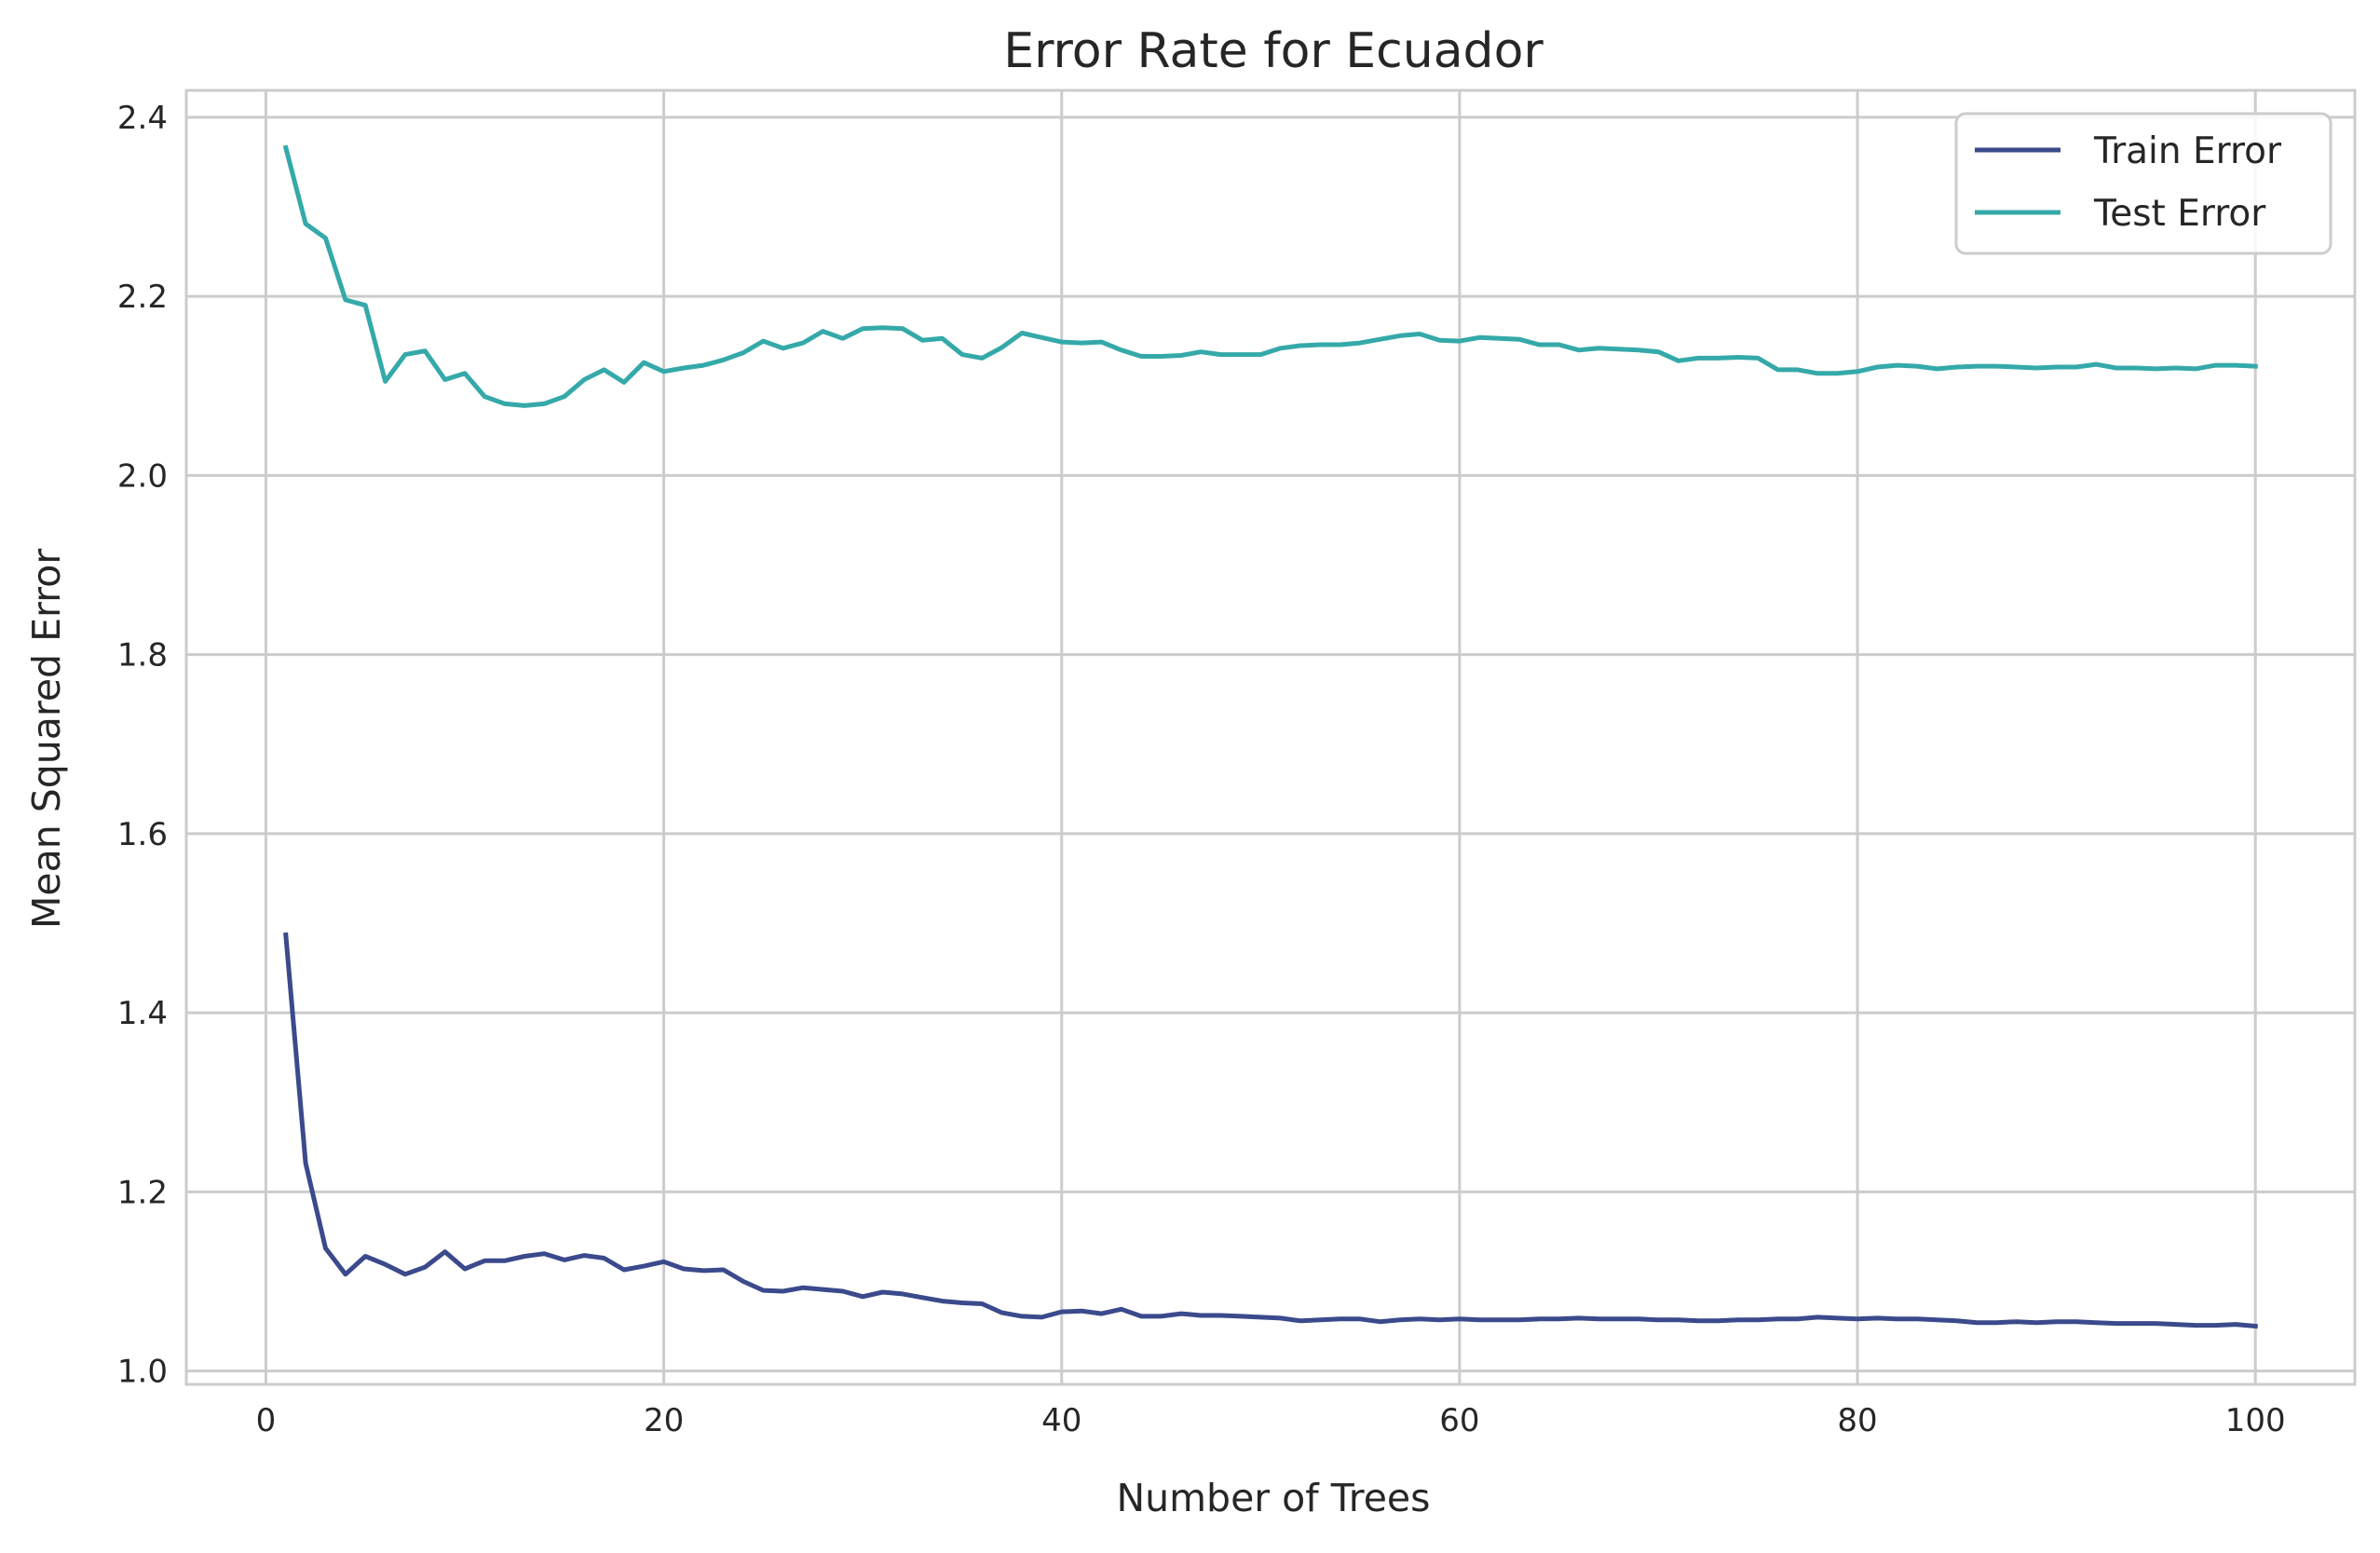 The image size is (2380, 1553). Describe the element at coordinates (2143, 183) in the screenshot. I see `legend: Train Error Test Error` at that location.